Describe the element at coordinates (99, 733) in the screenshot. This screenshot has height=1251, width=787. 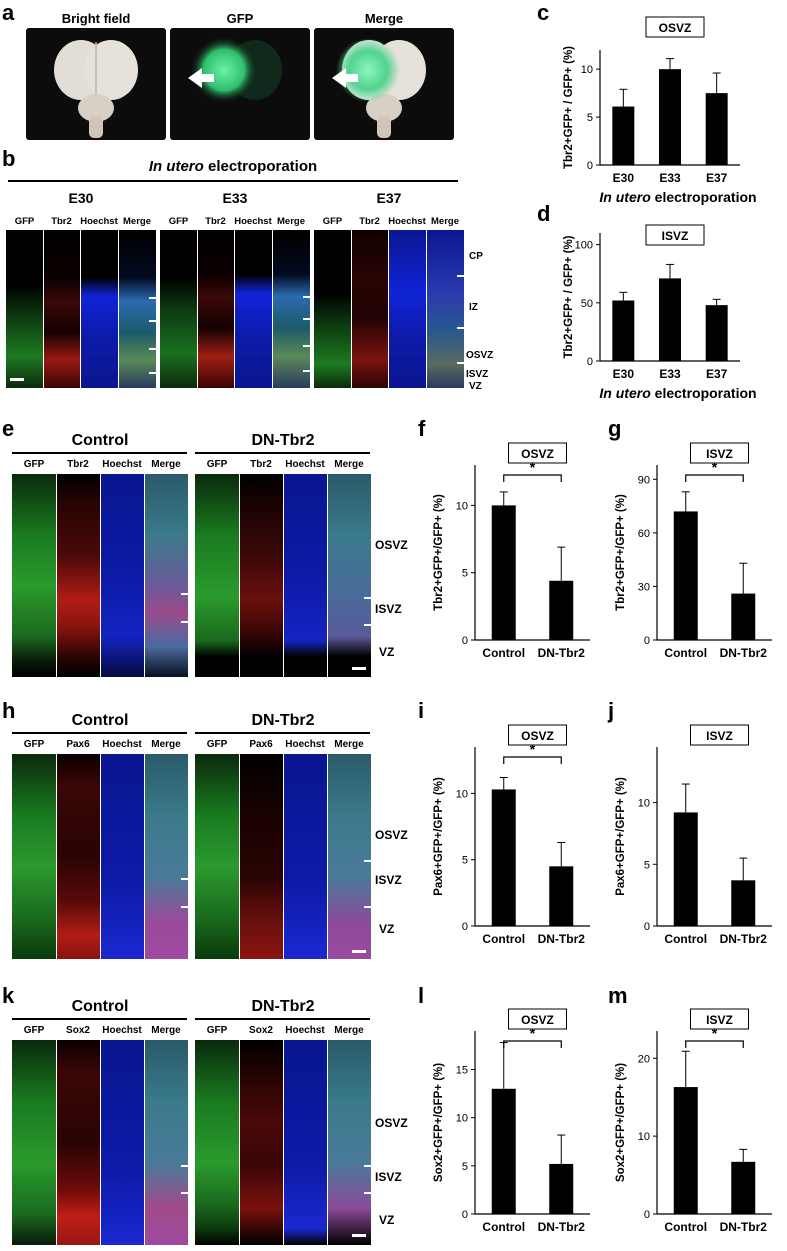
I see `h-control-rule` at that location.